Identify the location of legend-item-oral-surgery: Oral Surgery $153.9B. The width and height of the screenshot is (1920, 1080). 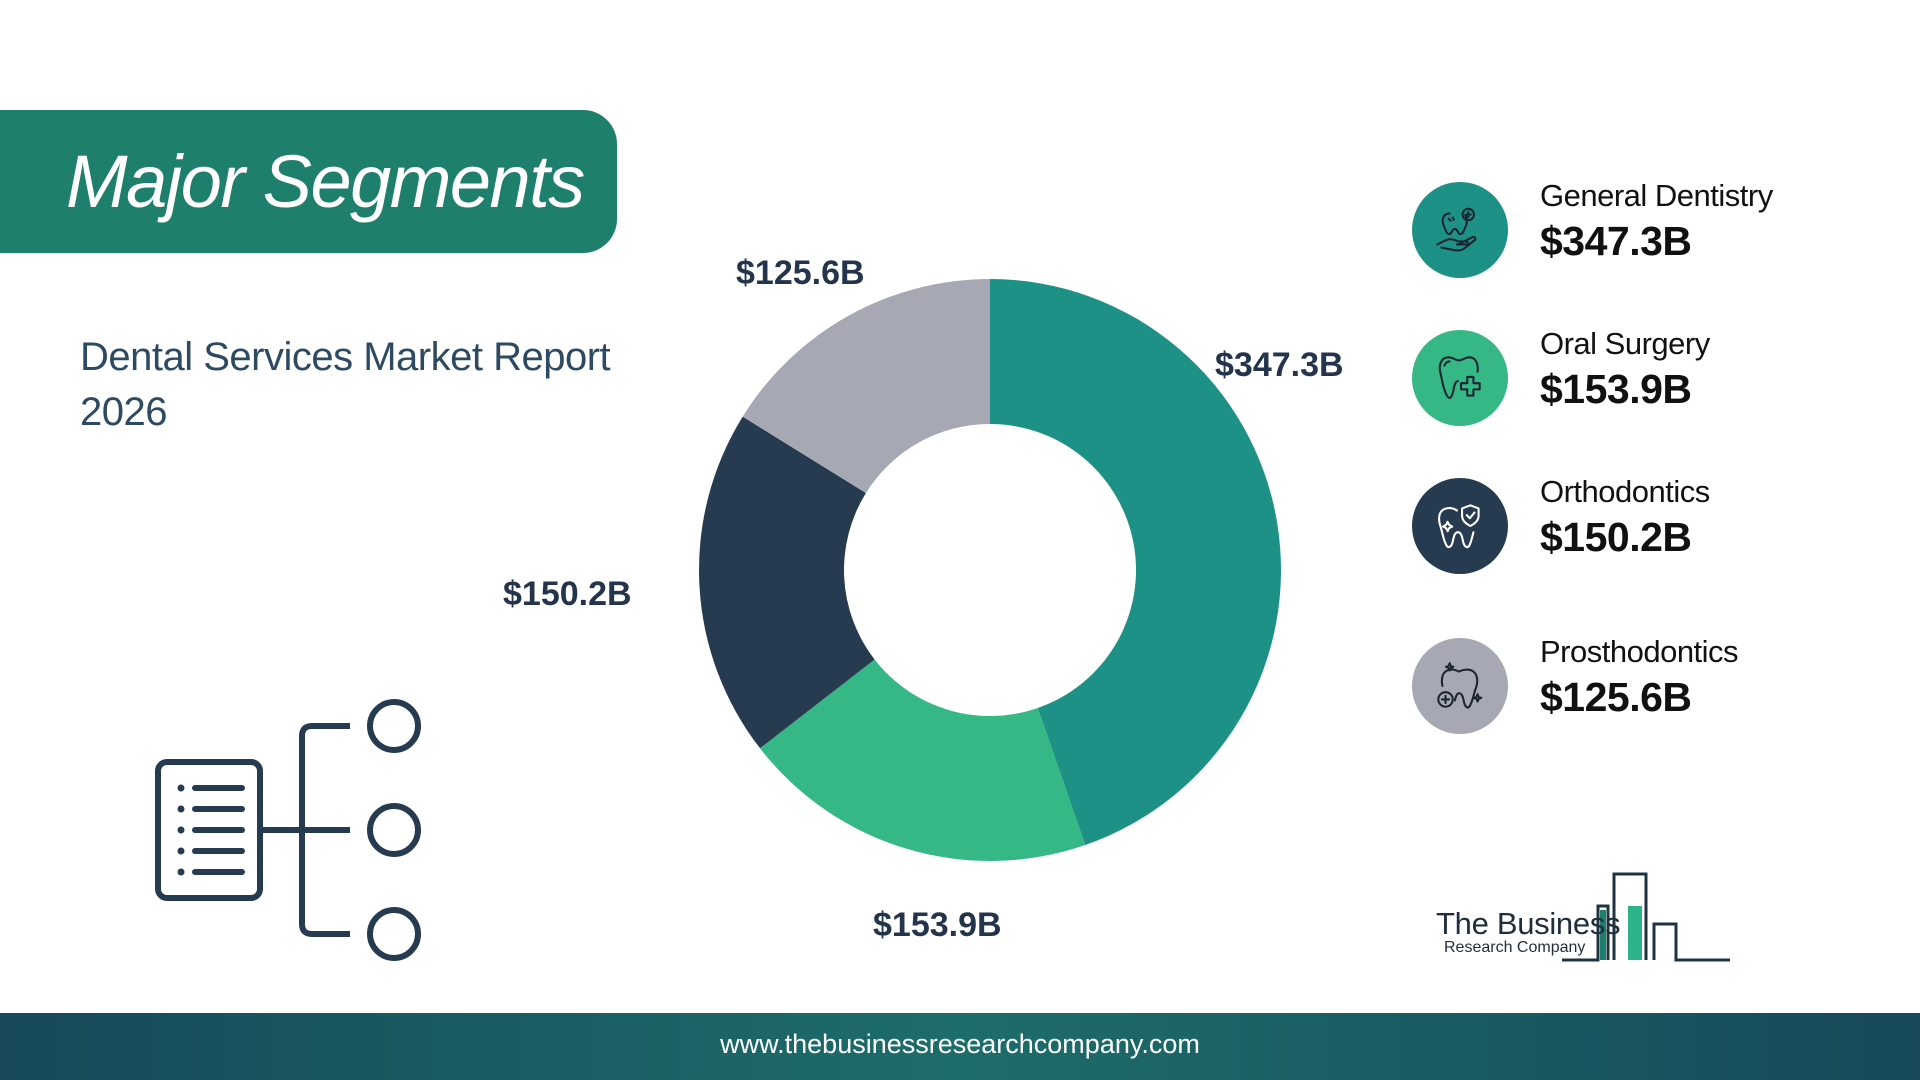
(1647, 378).